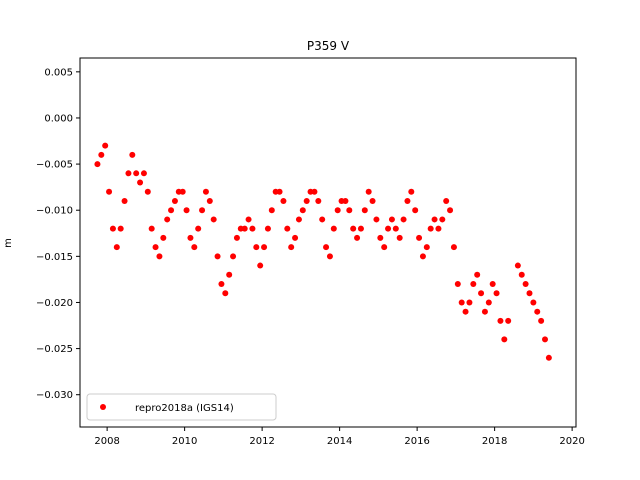 Image resolution: width=640 pixels, height=480 pixels. What do you see at coordinates (54, 257) in the screenshot?
I see `y-tick-label: −0.015` at bounding box center [54, 257].